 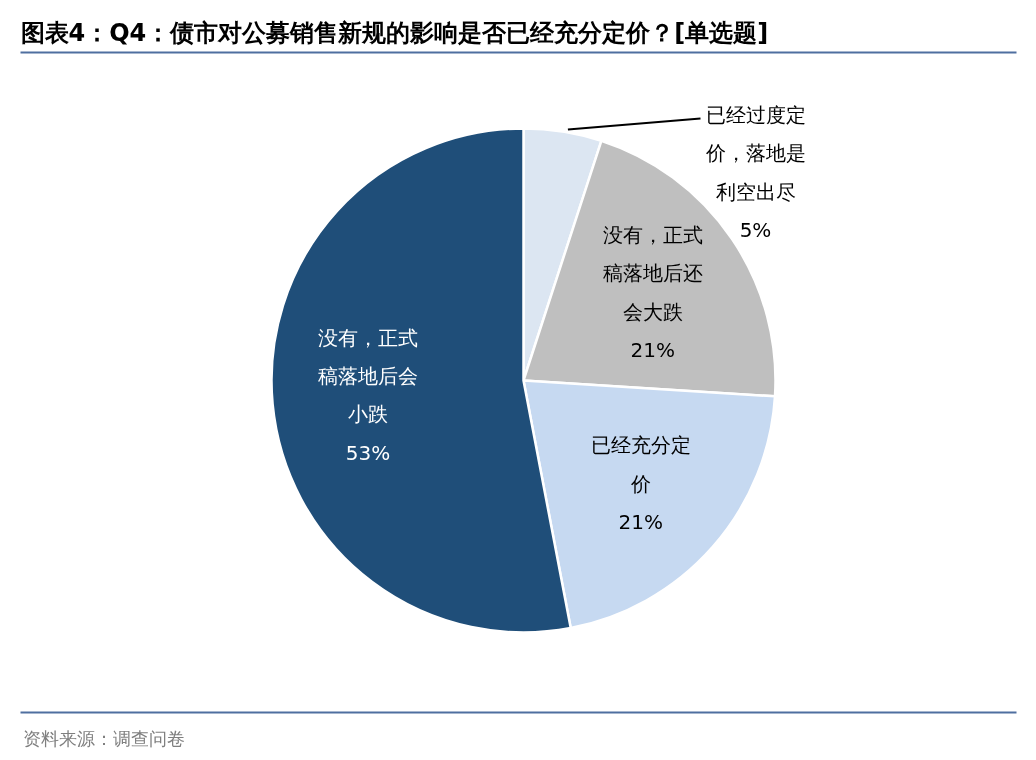 What do you see at coordinates (367, 376) in the screenshot?
I see `slice-label: 没有，正式稿落地后会小跌` at bounding box center [367, 376].